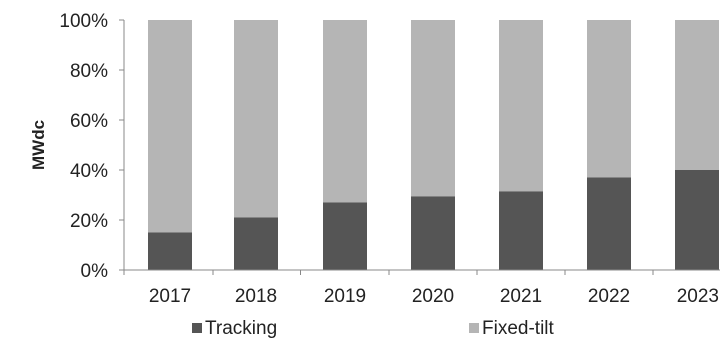 The image size is (720, 344). Describe the element at coordinates (89, 71) in the screenshot. I see `y-tick-label: 80%` at that location.